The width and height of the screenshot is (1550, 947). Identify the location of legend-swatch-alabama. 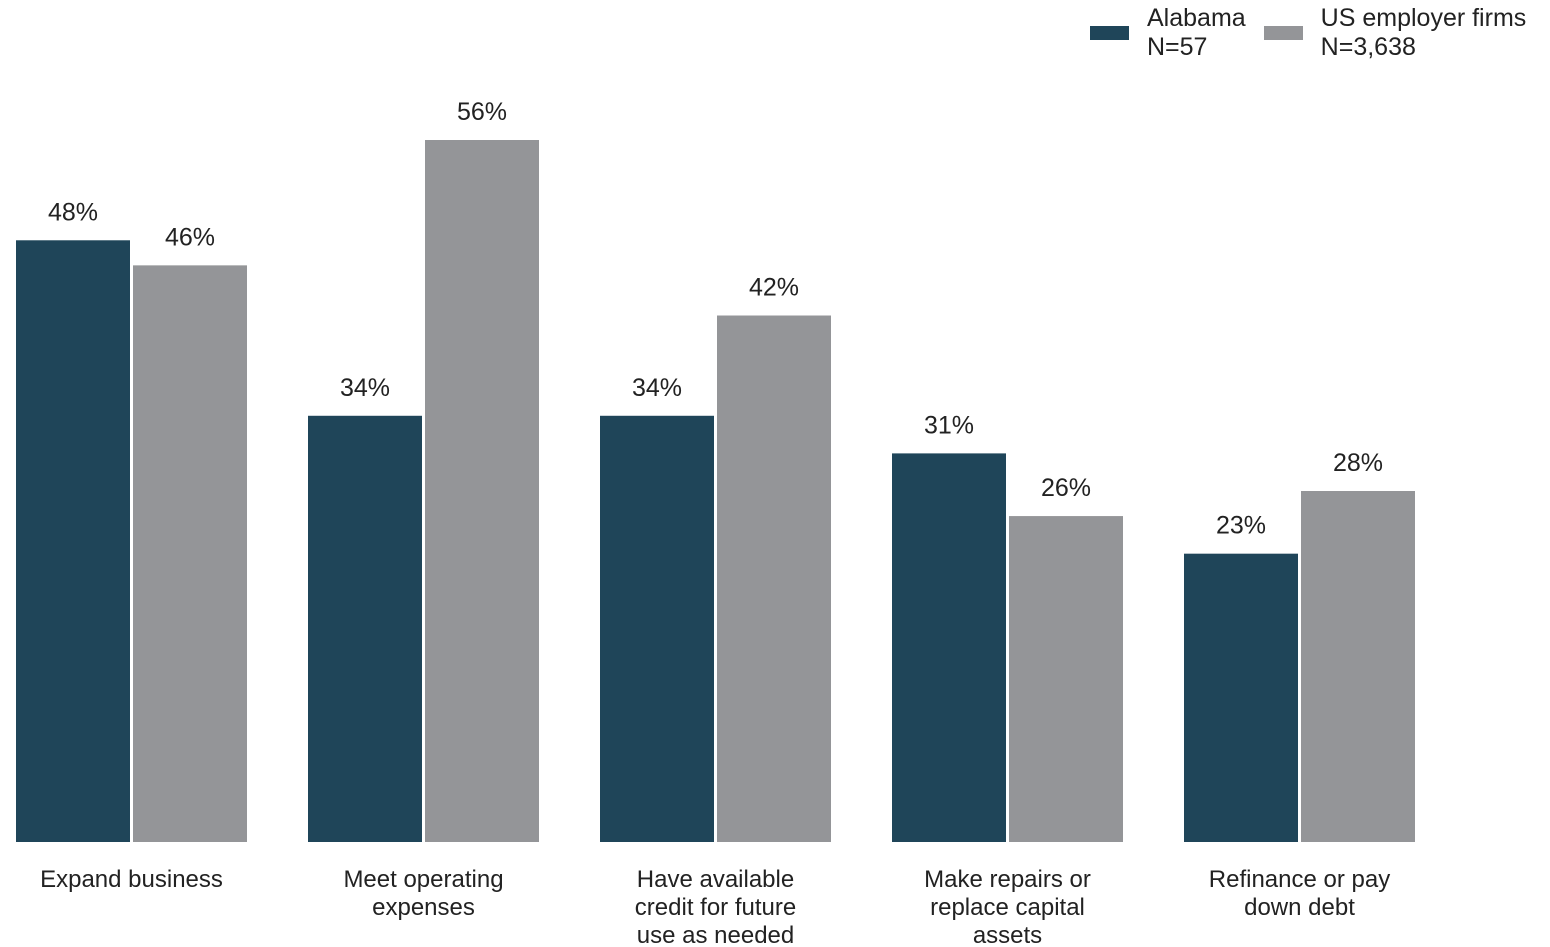
(1109, 33).